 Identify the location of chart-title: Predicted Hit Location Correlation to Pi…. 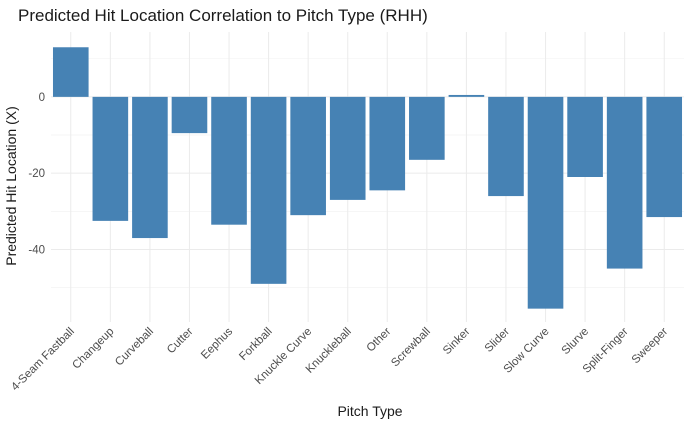
(223, 15).